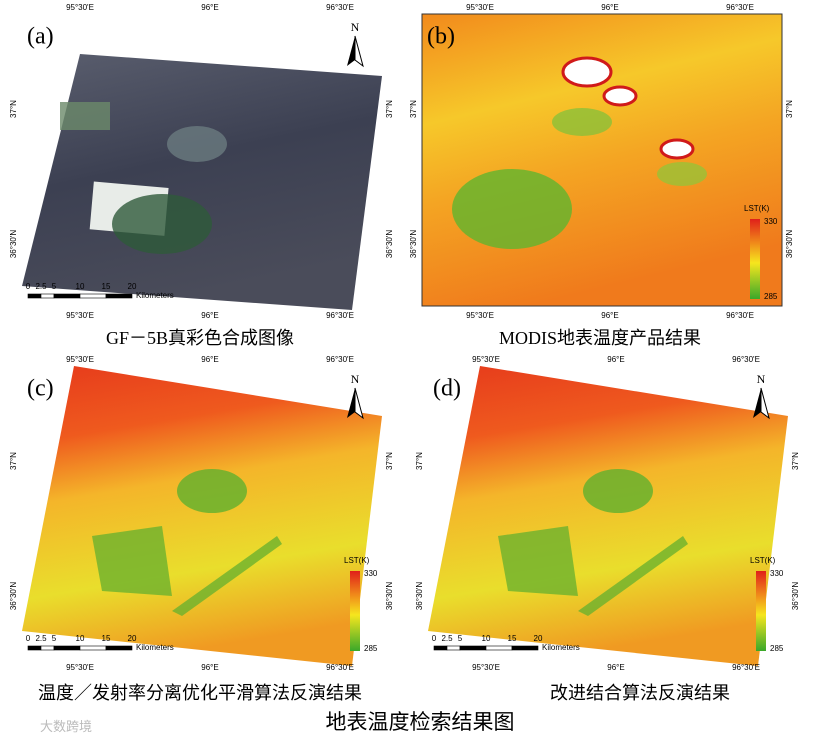 The width and height of the screenshot is (839, 741). Describe the element at coordinates (420, 722) in the screenshot. I see `figure-title: 地表温度检索结果图` at that location.